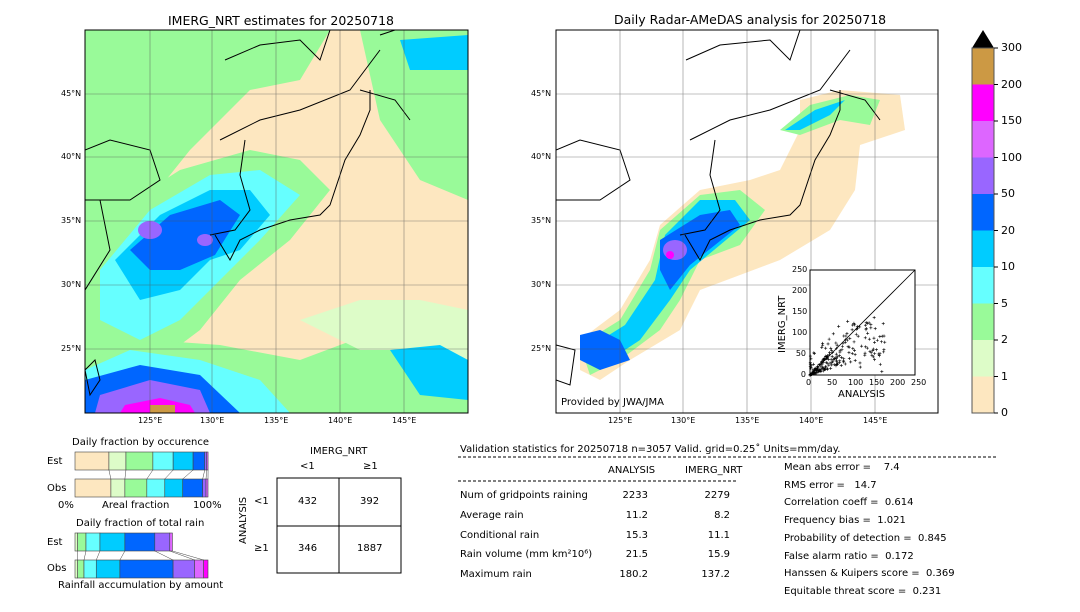 The image size is (1080, 612). Describe the element at coordinates (612, 402) in the screenshot. I see `radar-credit: Provided by JWA/JMA` at that location.